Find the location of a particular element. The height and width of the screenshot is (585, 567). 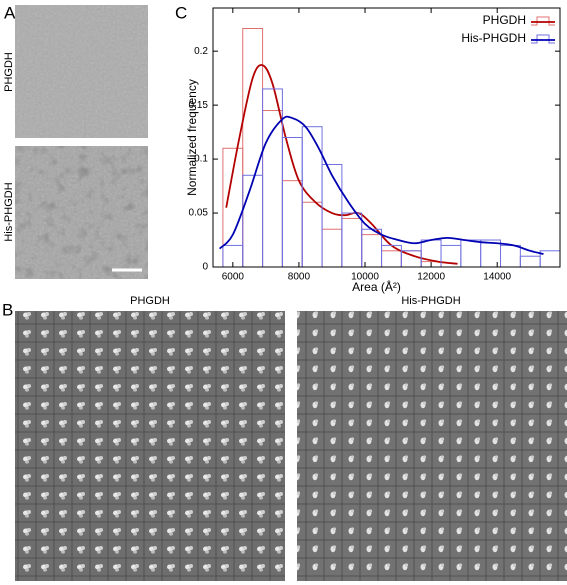

grid-title: PHGDH is located at coordinates (150, 301).